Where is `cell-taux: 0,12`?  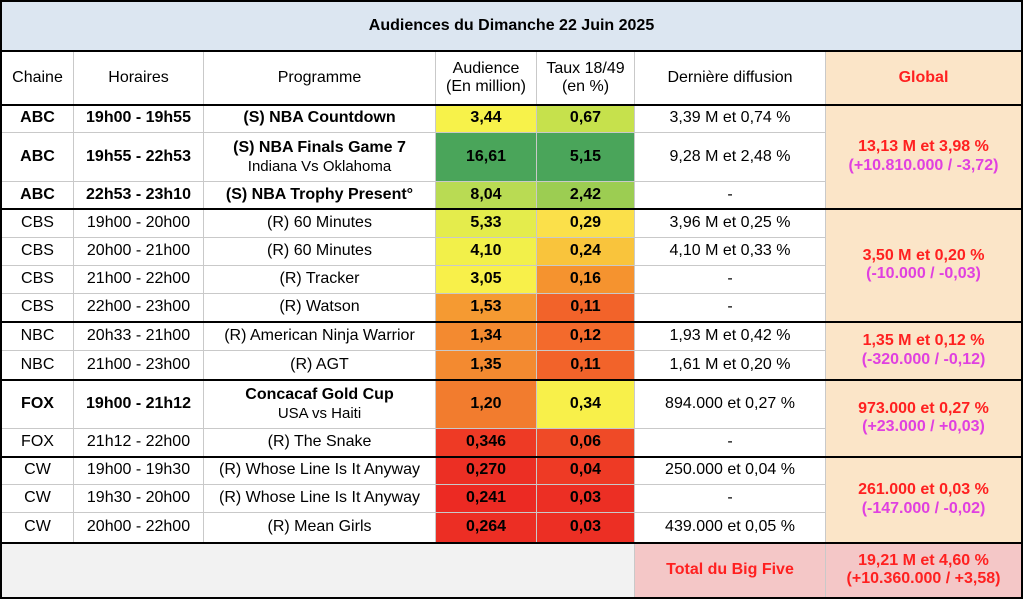
cell-taux: 0,12 is located at coordinates (586, 336).